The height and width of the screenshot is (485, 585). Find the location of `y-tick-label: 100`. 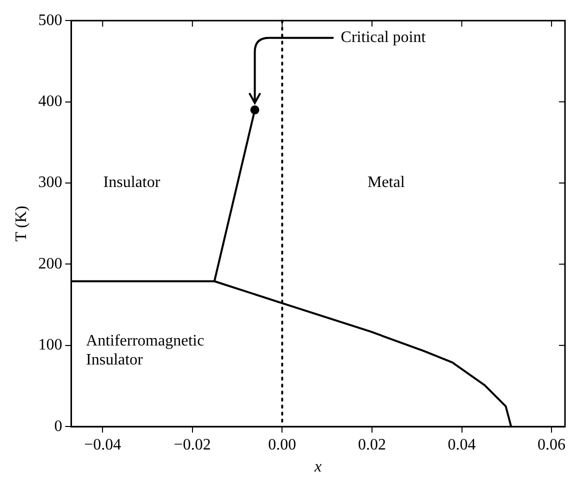

y-tick-label: 100 is located at coordinates (50, 345).